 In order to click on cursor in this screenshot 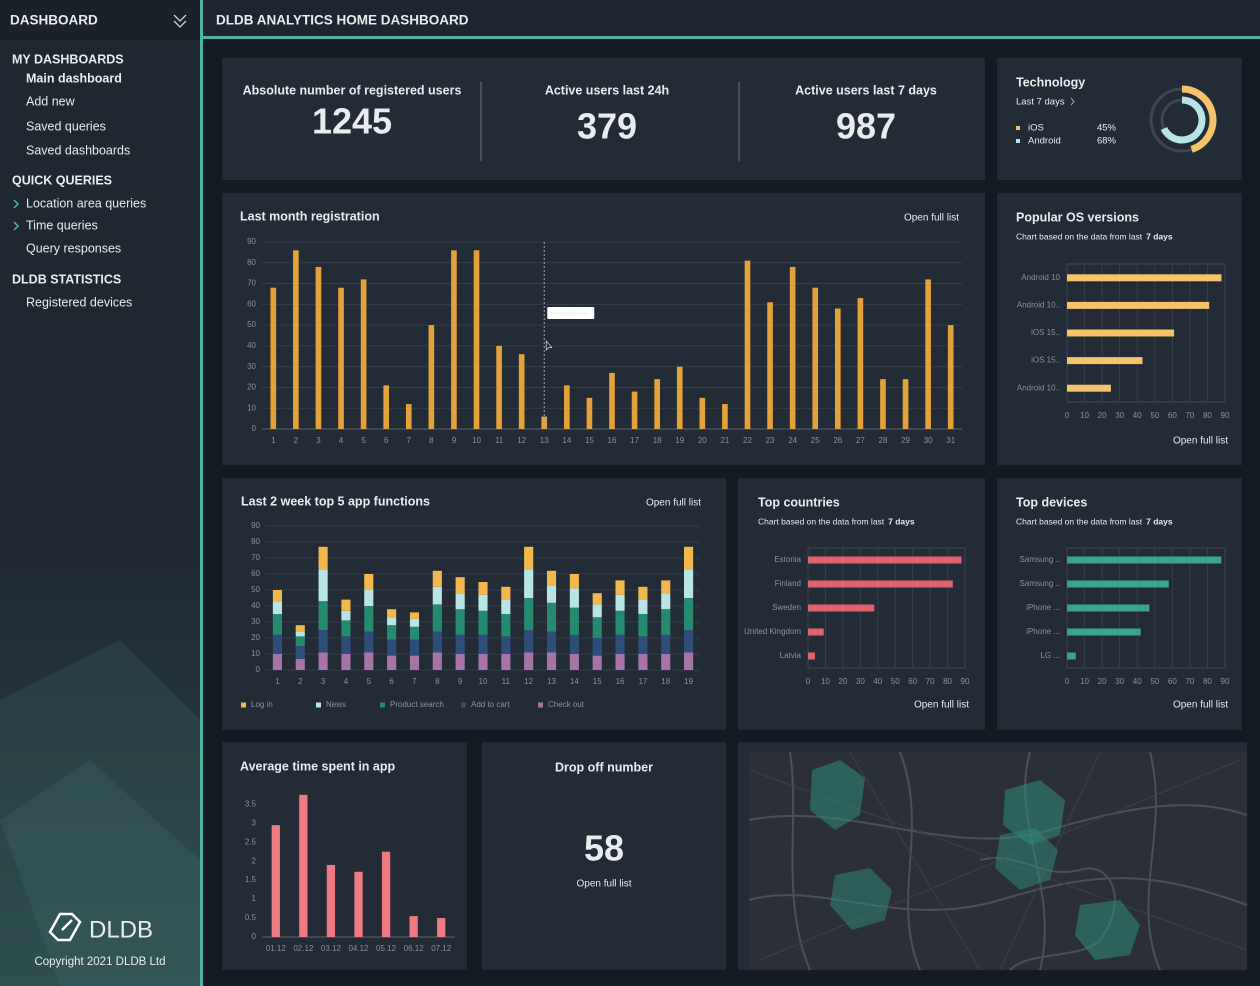, I will do `click(549, 345)`.